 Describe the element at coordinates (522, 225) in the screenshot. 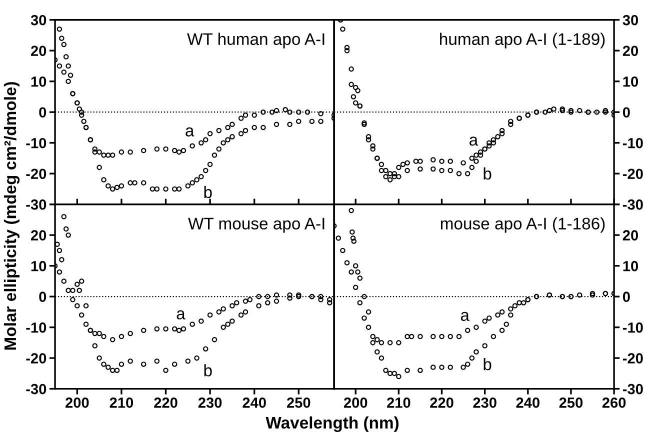

I see `text: mouse apo A-I (1-186)` at that location.